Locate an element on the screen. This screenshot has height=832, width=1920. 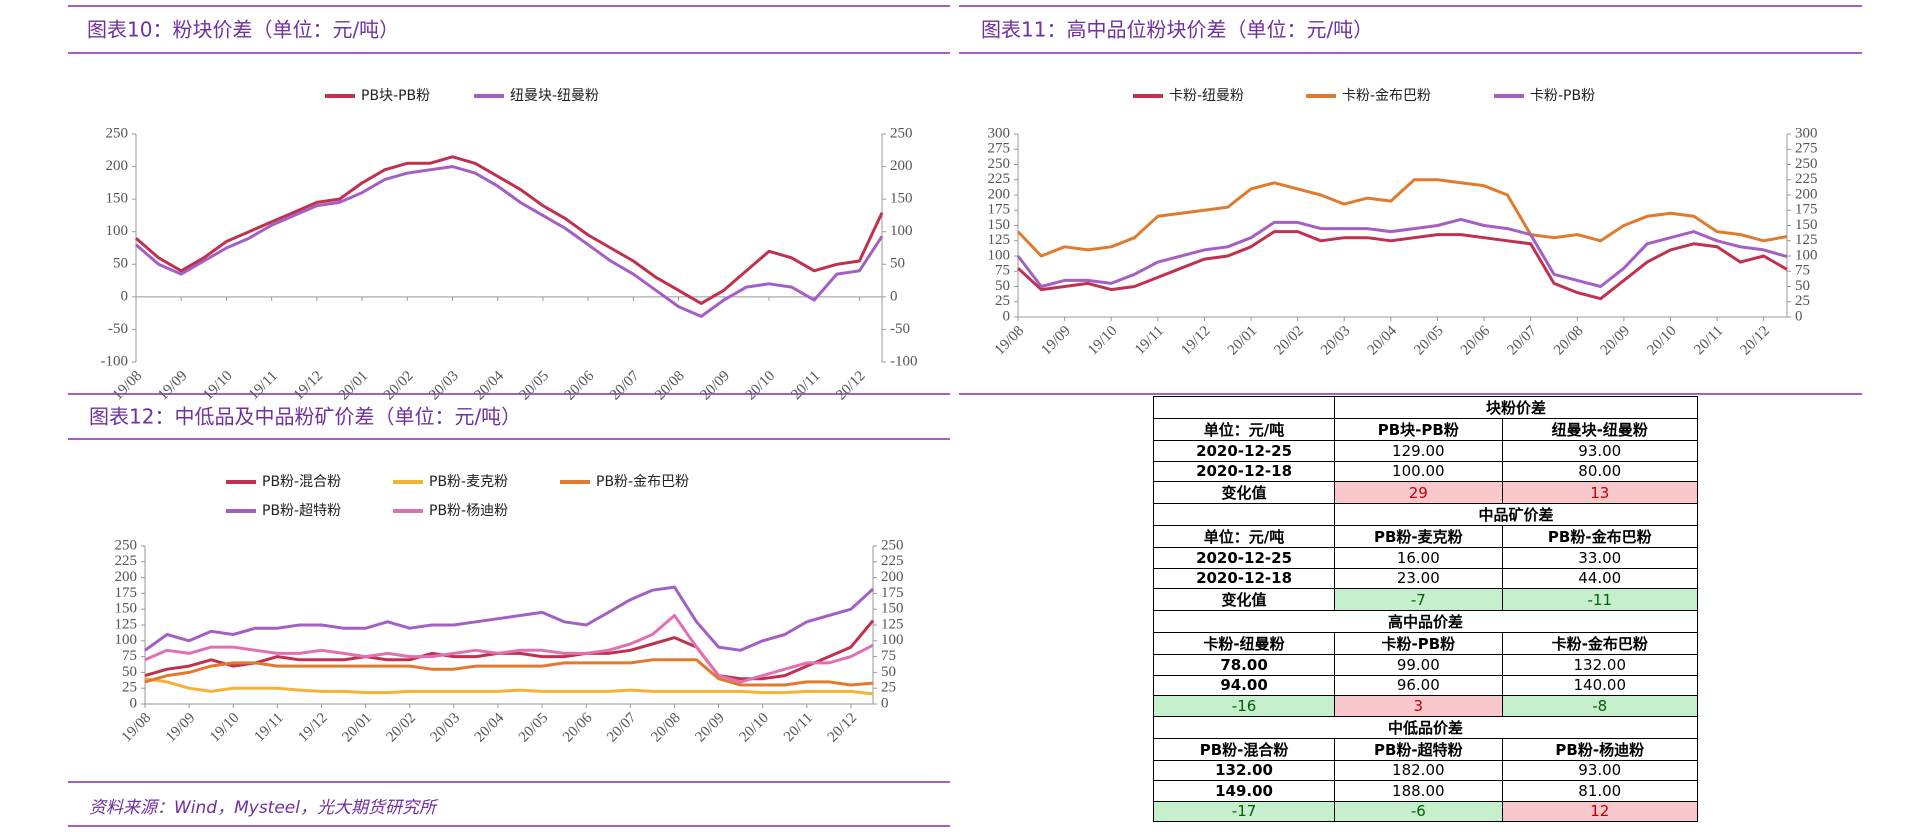
table-row: 94.00 96.00 140.00 is located at coordinates (1425, 685).